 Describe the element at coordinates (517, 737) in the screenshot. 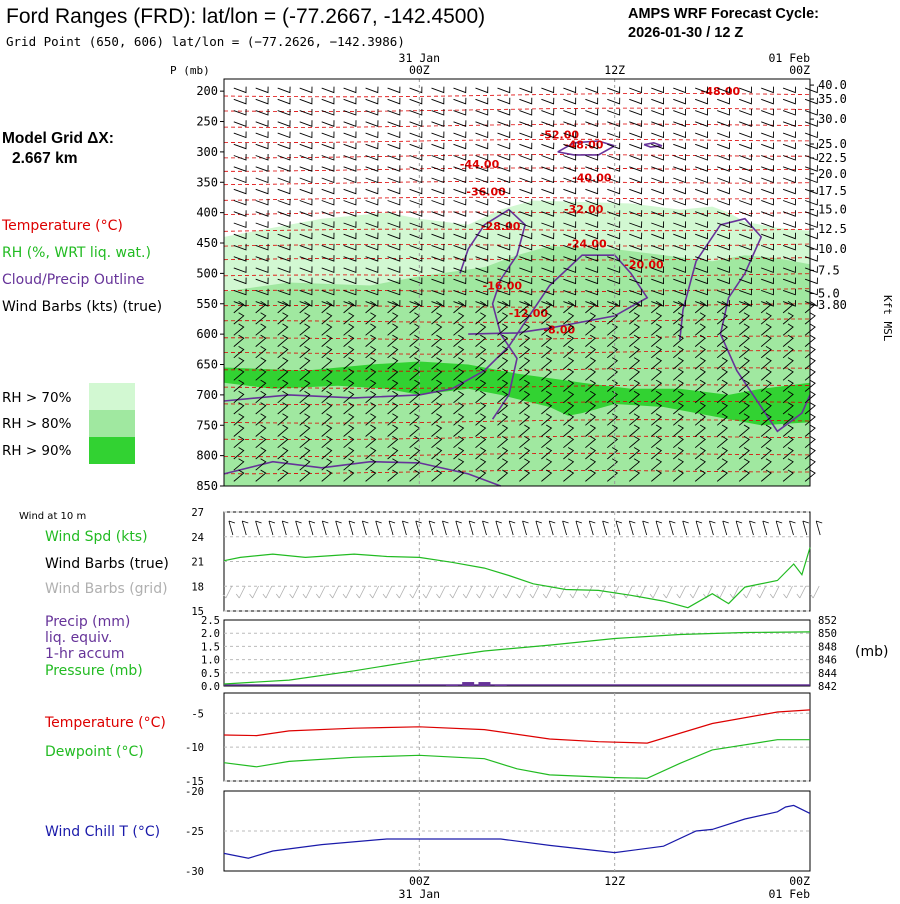

I see `temp-dewpoint-panel-frame` at that location.